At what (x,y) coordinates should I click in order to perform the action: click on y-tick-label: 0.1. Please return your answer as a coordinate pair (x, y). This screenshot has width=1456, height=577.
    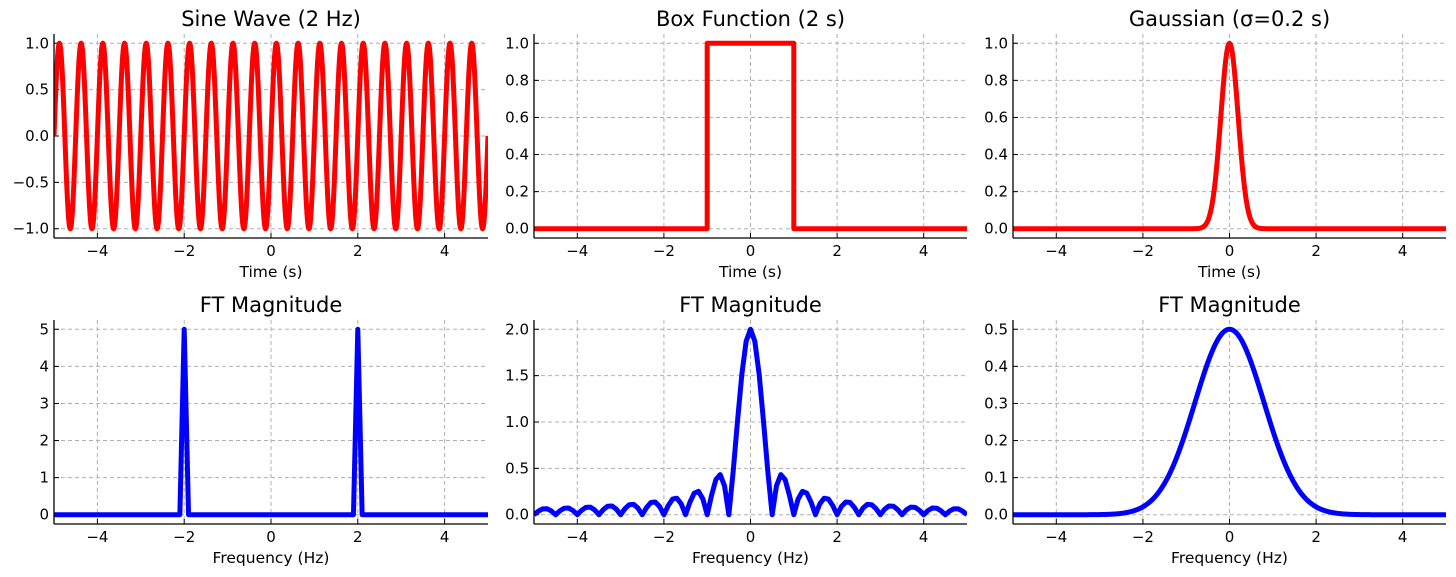
    Looking at the image, I should click on (996, 478).